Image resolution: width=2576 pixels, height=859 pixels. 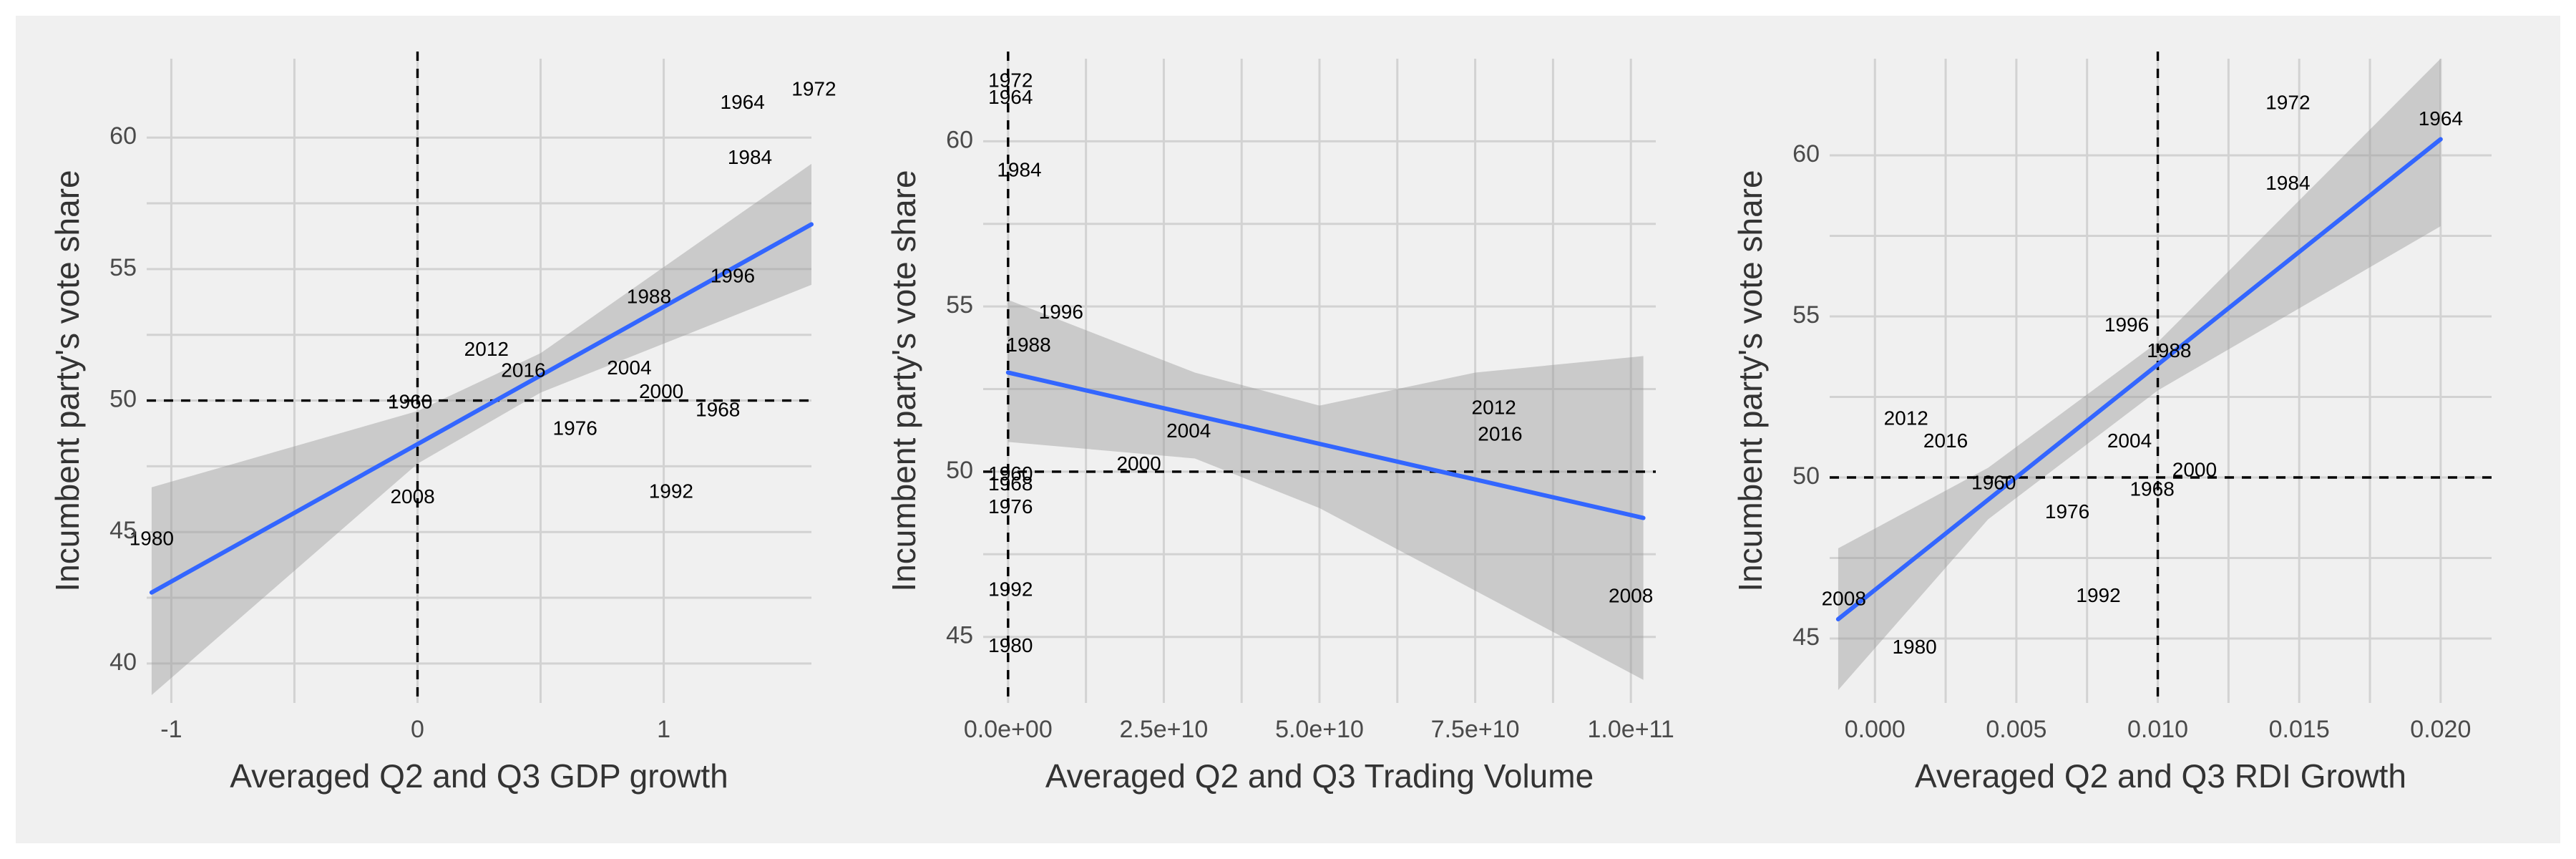 What do you see at coordinates (2016, 729) in the screenshot?
I see `x-tick-label: 0.005` at bounding box center [2016, 729].